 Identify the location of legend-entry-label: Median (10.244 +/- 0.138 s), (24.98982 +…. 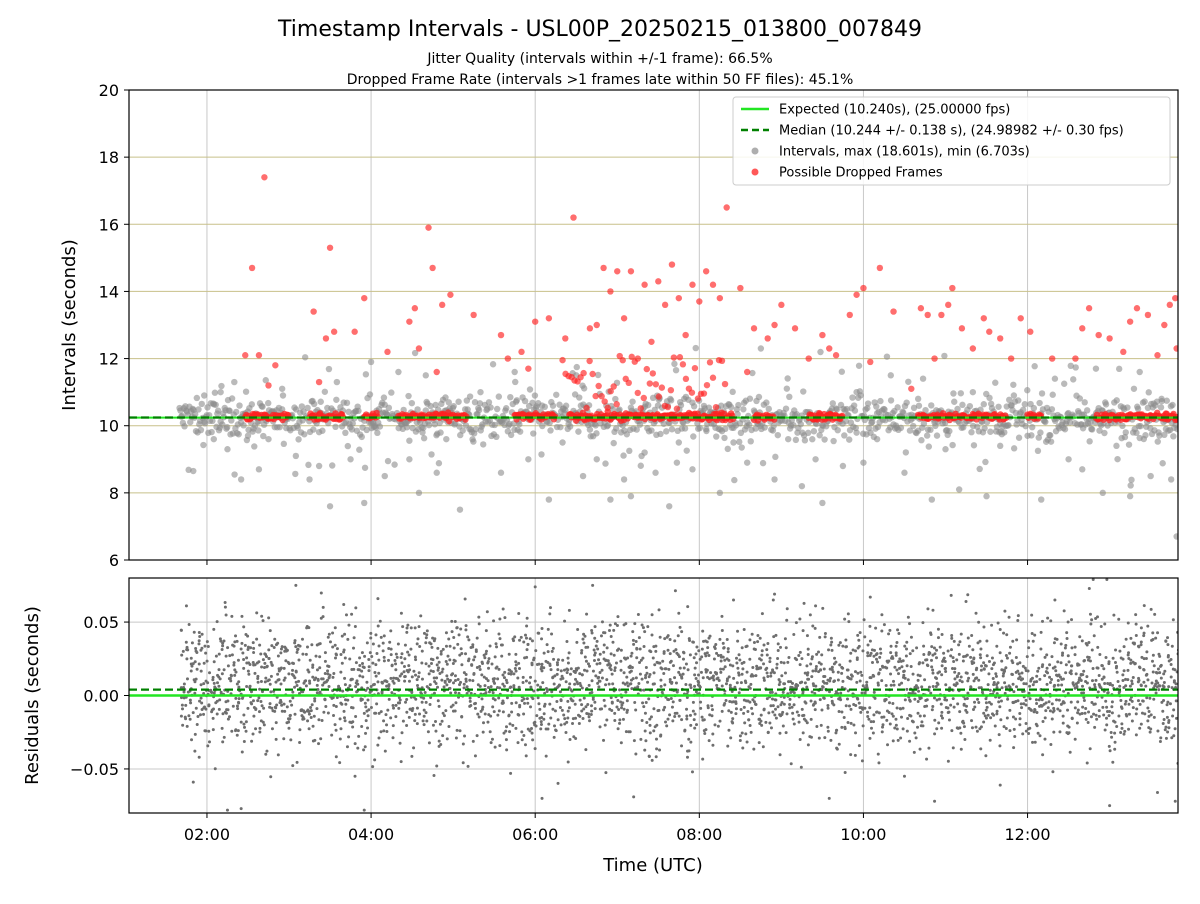
(951, 131).